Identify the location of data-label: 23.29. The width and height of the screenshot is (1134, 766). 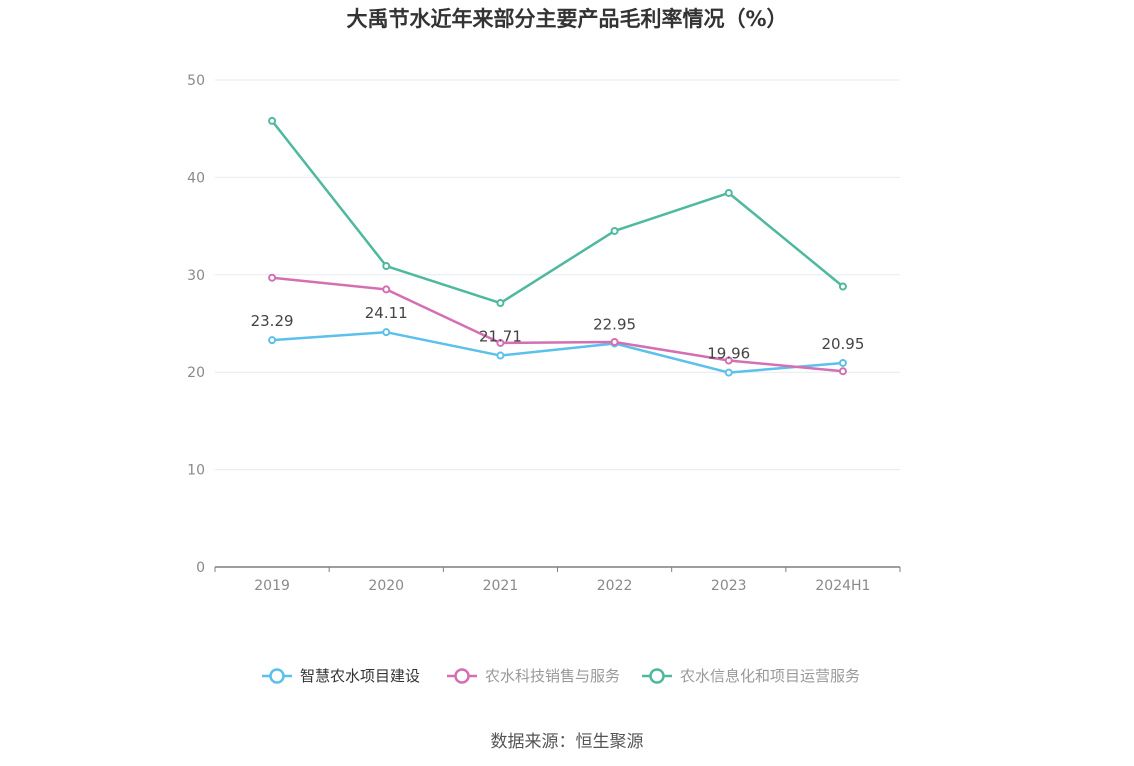
(272, 321).